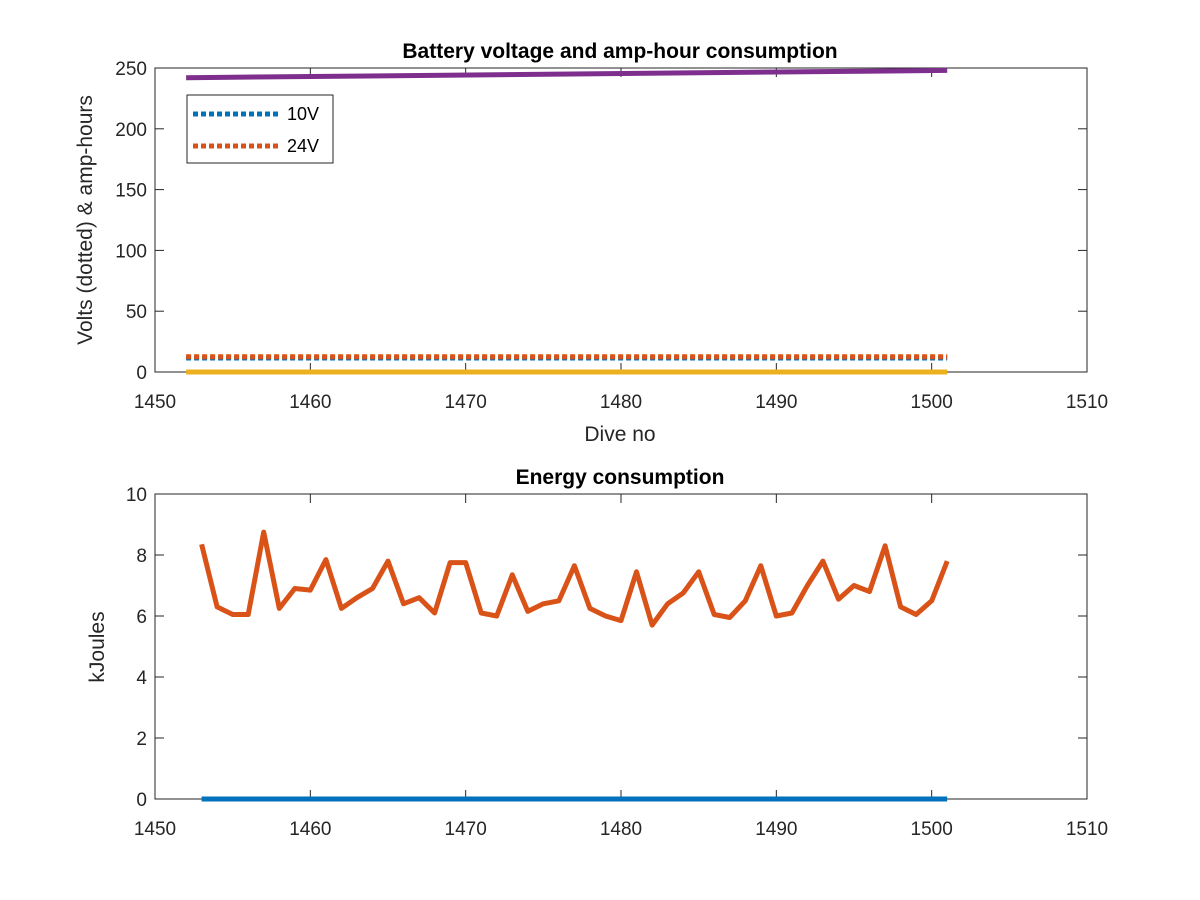  I want to click on battery-x-tick-label: 1480, so click(621, 402).